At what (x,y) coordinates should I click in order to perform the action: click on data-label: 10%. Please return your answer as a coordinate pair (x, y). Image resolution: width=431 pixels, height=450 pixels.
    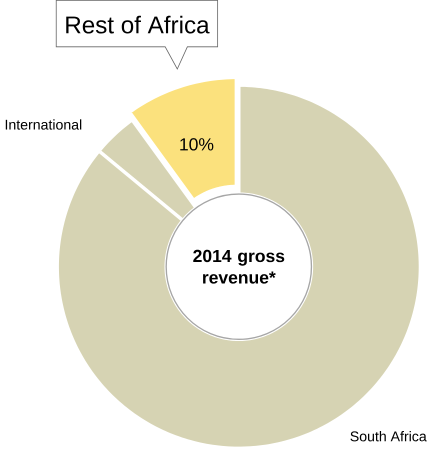
    Looking at the image, I should click on (197, 144).